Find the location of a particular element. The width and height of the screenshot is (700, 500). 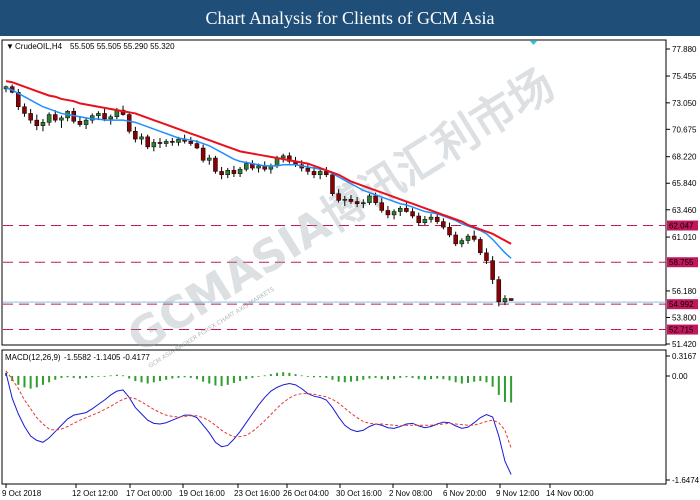

macd-tick-label: 0.00 is located at coordinates (680, 376).